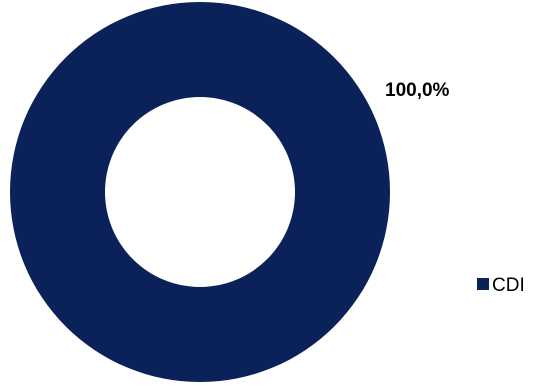 This screenshot has width=535, height=387. I want to click on data-label: 100,0%, so click(417, 90).